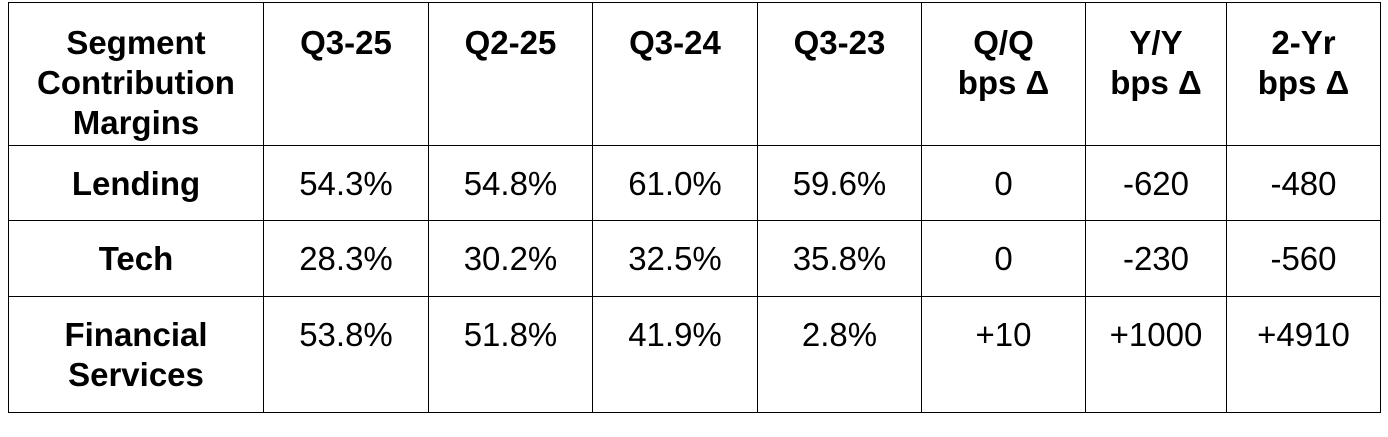  What do you see at coordinates (1303, 74) in the screenshot?
I see `header-cell: 2-Yr bps Δ` at bounding box center [1303, 74].